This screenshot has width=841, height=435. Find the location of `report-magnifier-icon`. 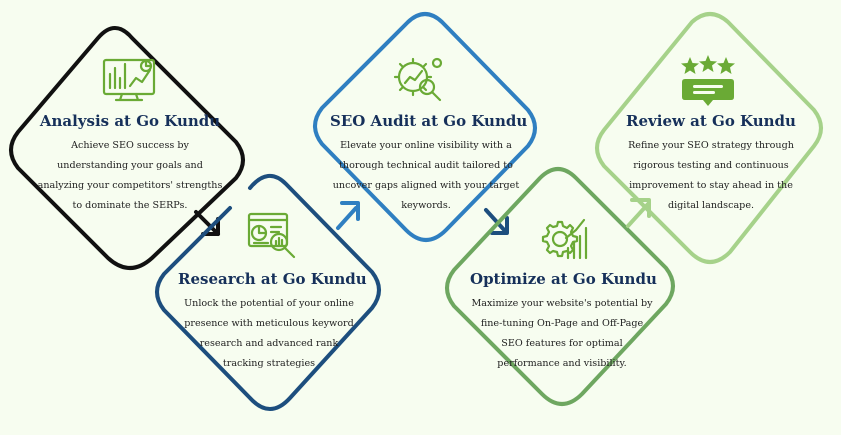

report-magnifier-icon is located at coordinates (271, 235).